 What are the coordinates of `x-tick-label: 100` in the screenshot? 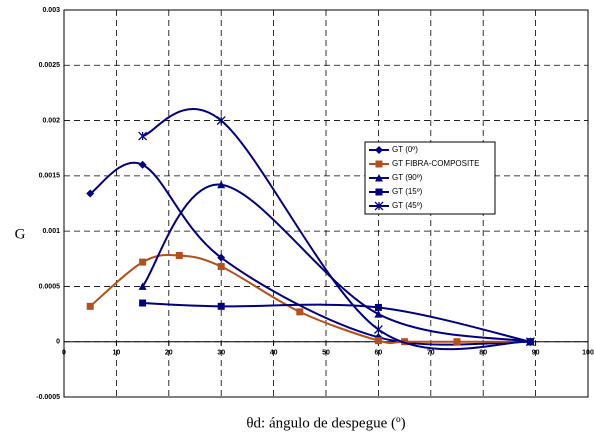 It's located at (588, 353).